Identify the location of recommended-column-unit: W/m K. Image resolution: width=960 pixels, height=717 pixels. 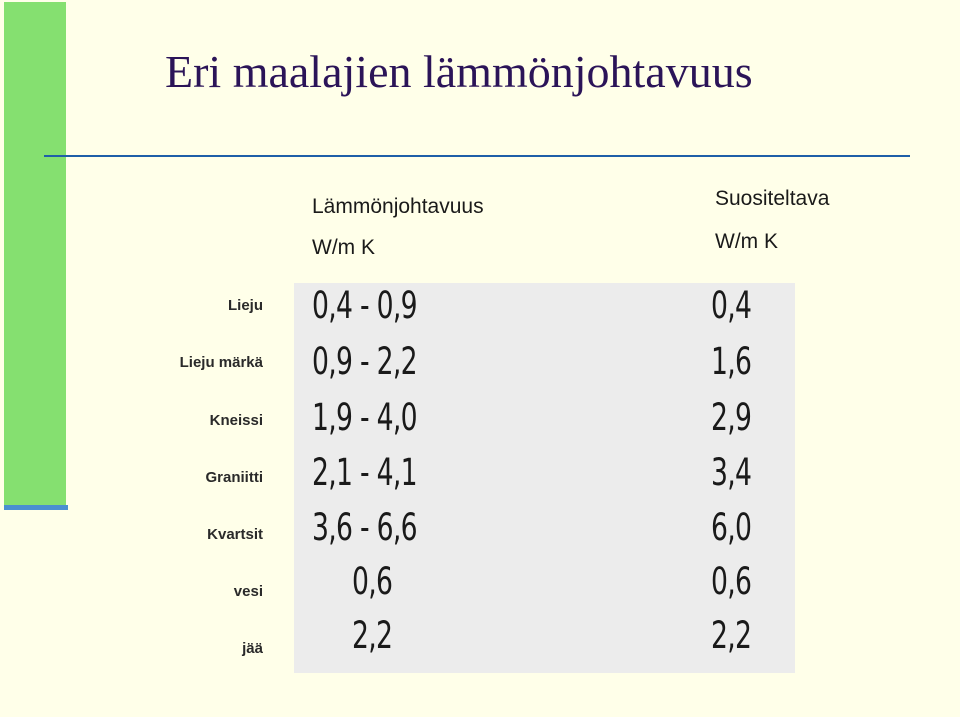
(746, 241).